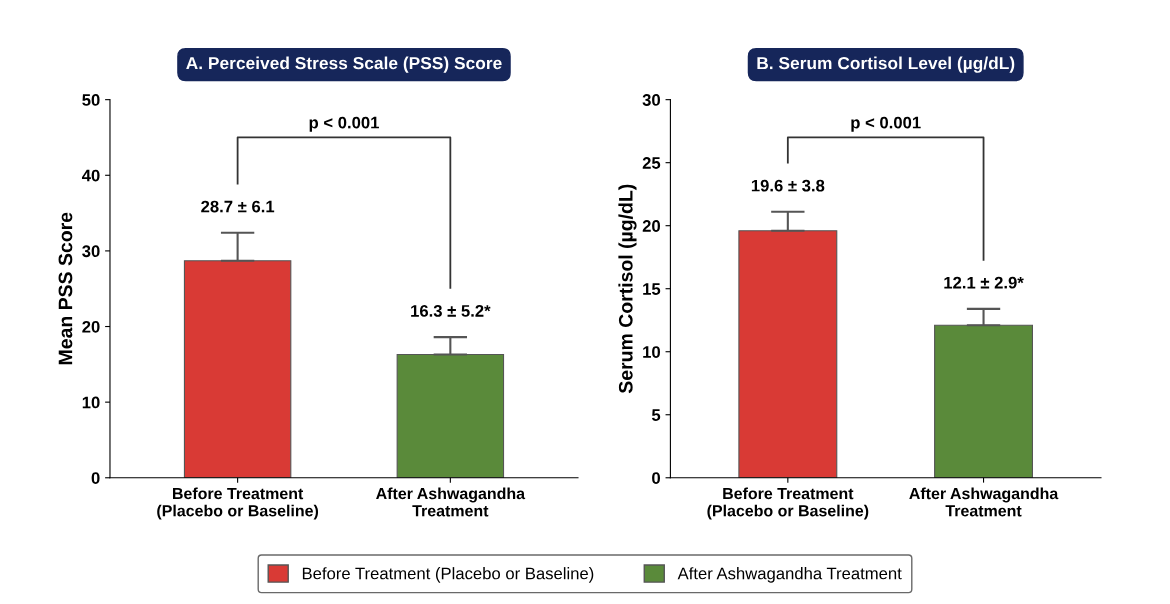  What do you see at coordinates (651, 163) in the screenshot?
I see `y-tick-label: 25` at bounding box center [651, 163].